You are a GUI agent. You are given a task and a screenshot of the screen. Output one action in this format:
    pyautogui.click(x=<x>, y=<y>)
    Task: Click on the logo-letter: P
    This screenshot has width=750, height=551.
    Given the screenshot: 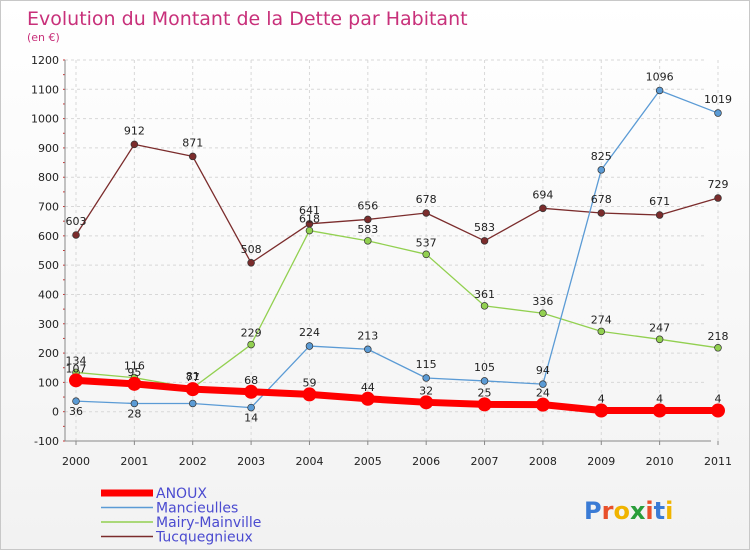 What is the action you would take?
    pyautogui.click(x=593, y=511)
    